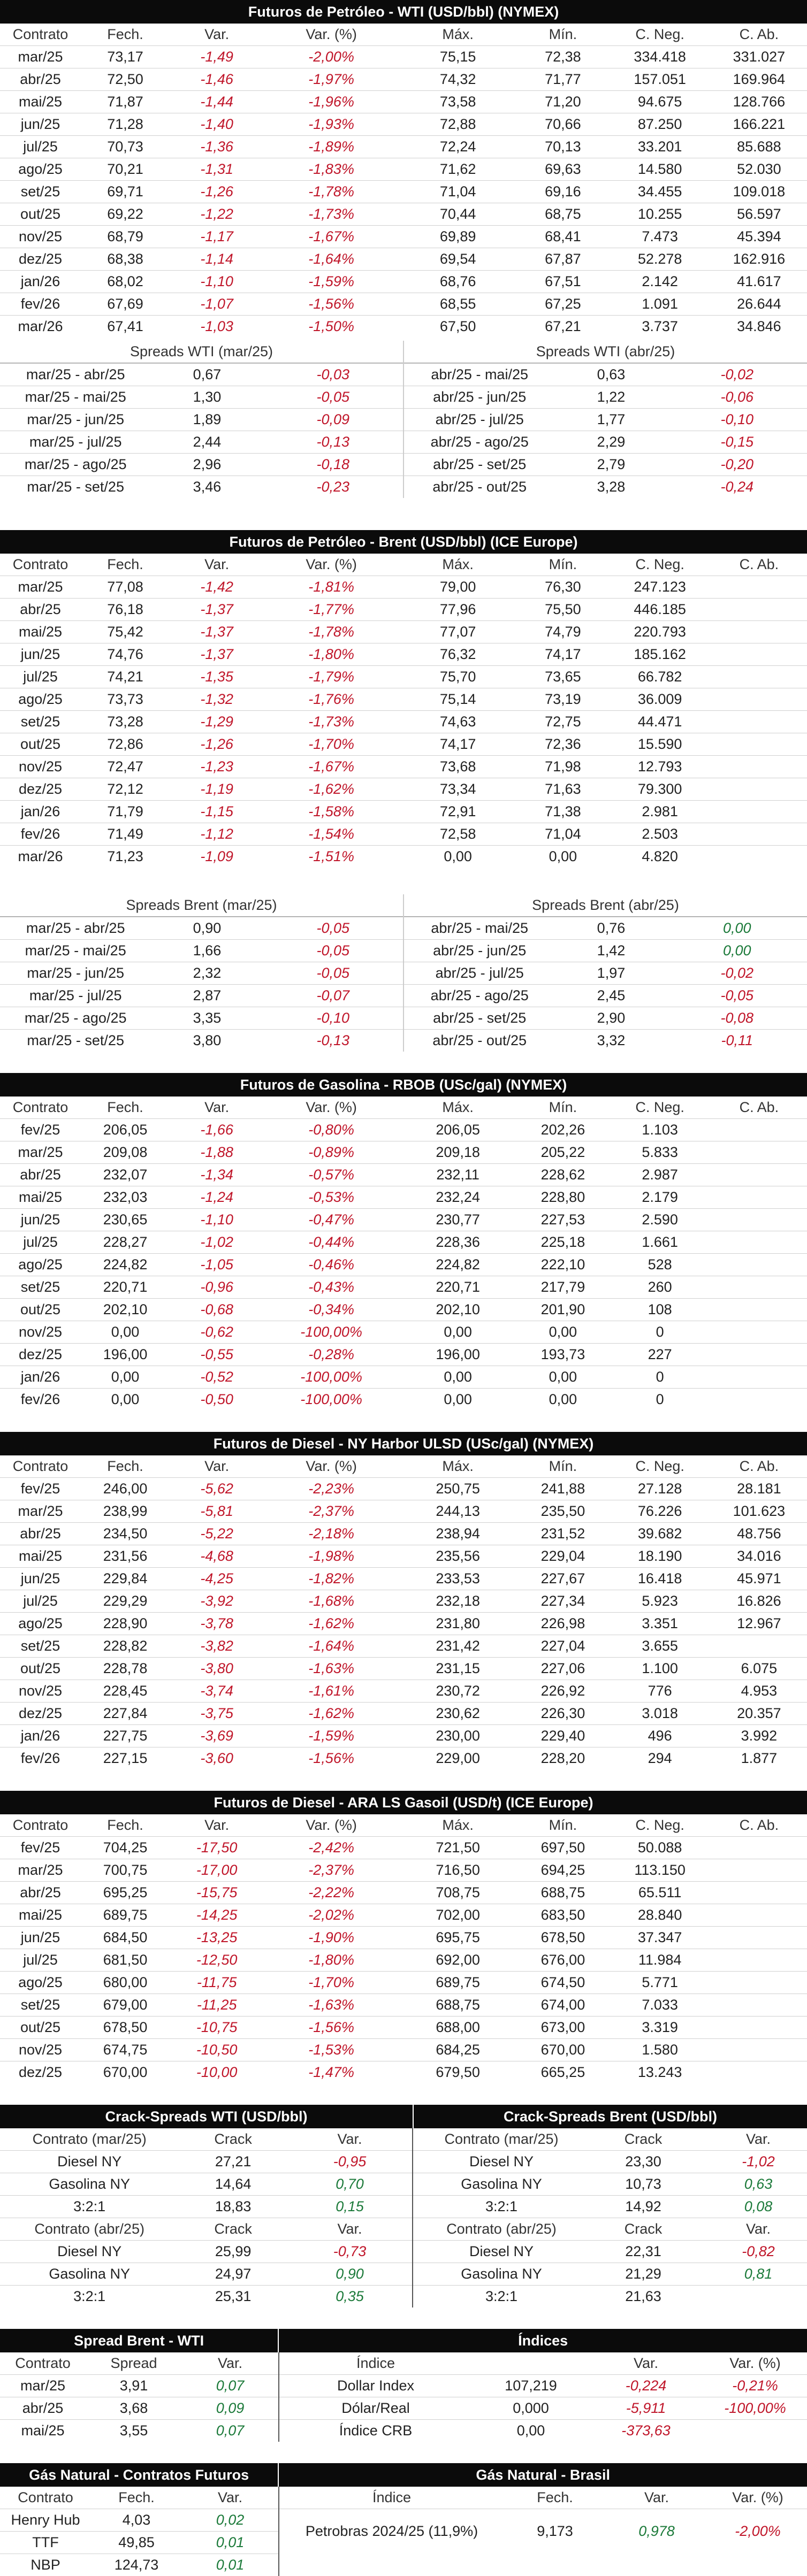 This screenshot has height=2576, width=807. I want to click on table-cell: abr/25, so click(40, 1175).